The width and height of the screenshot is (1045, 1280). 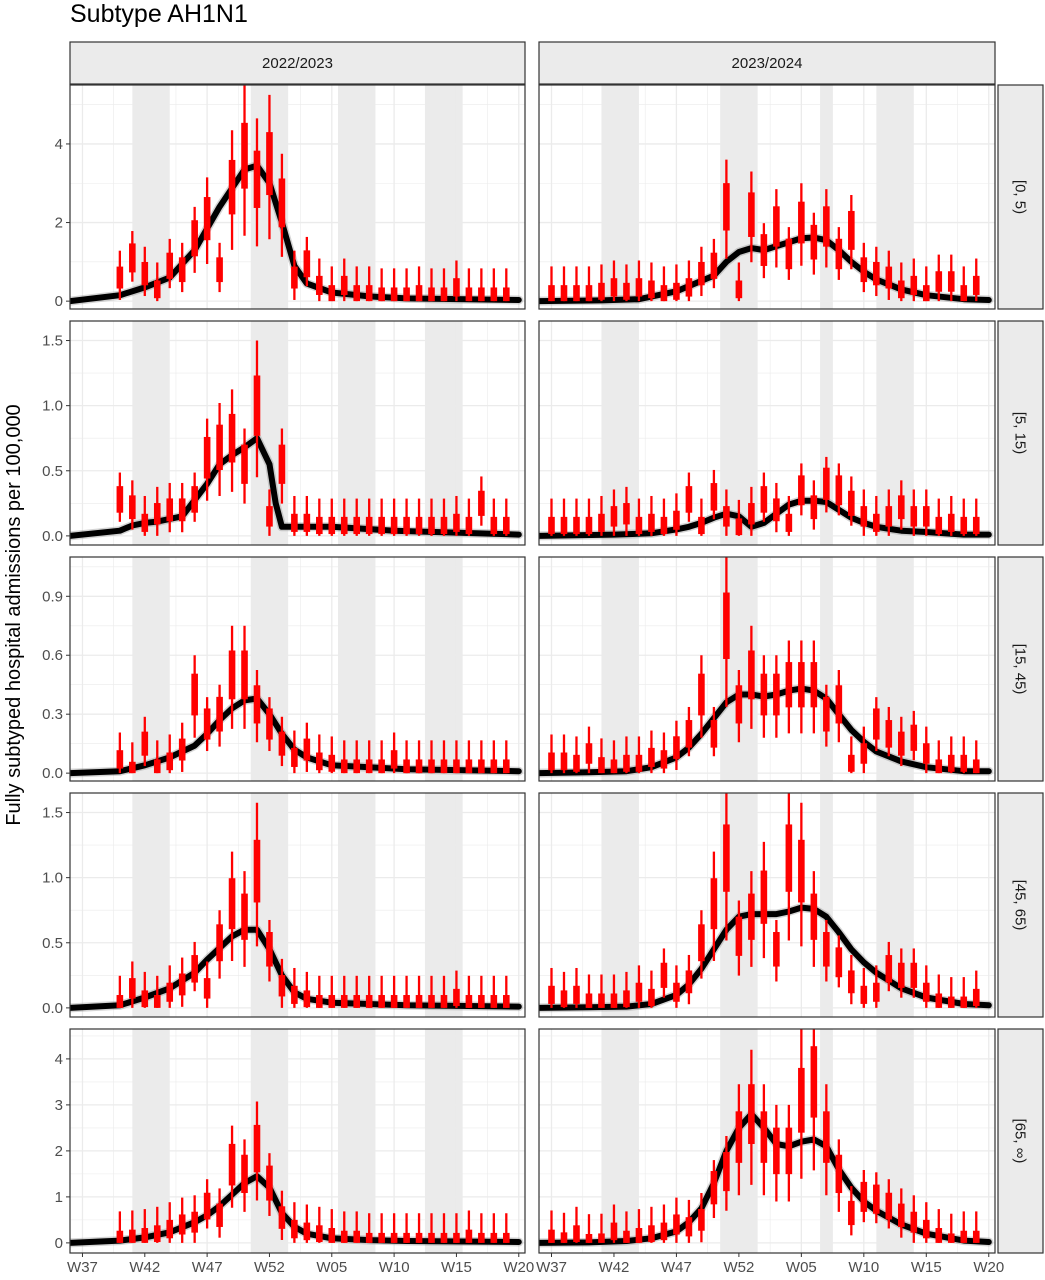 What do you see at coordinates (826, 669) in the screenshot?
I see `holiday-shade` at bounding box center [826, 669].